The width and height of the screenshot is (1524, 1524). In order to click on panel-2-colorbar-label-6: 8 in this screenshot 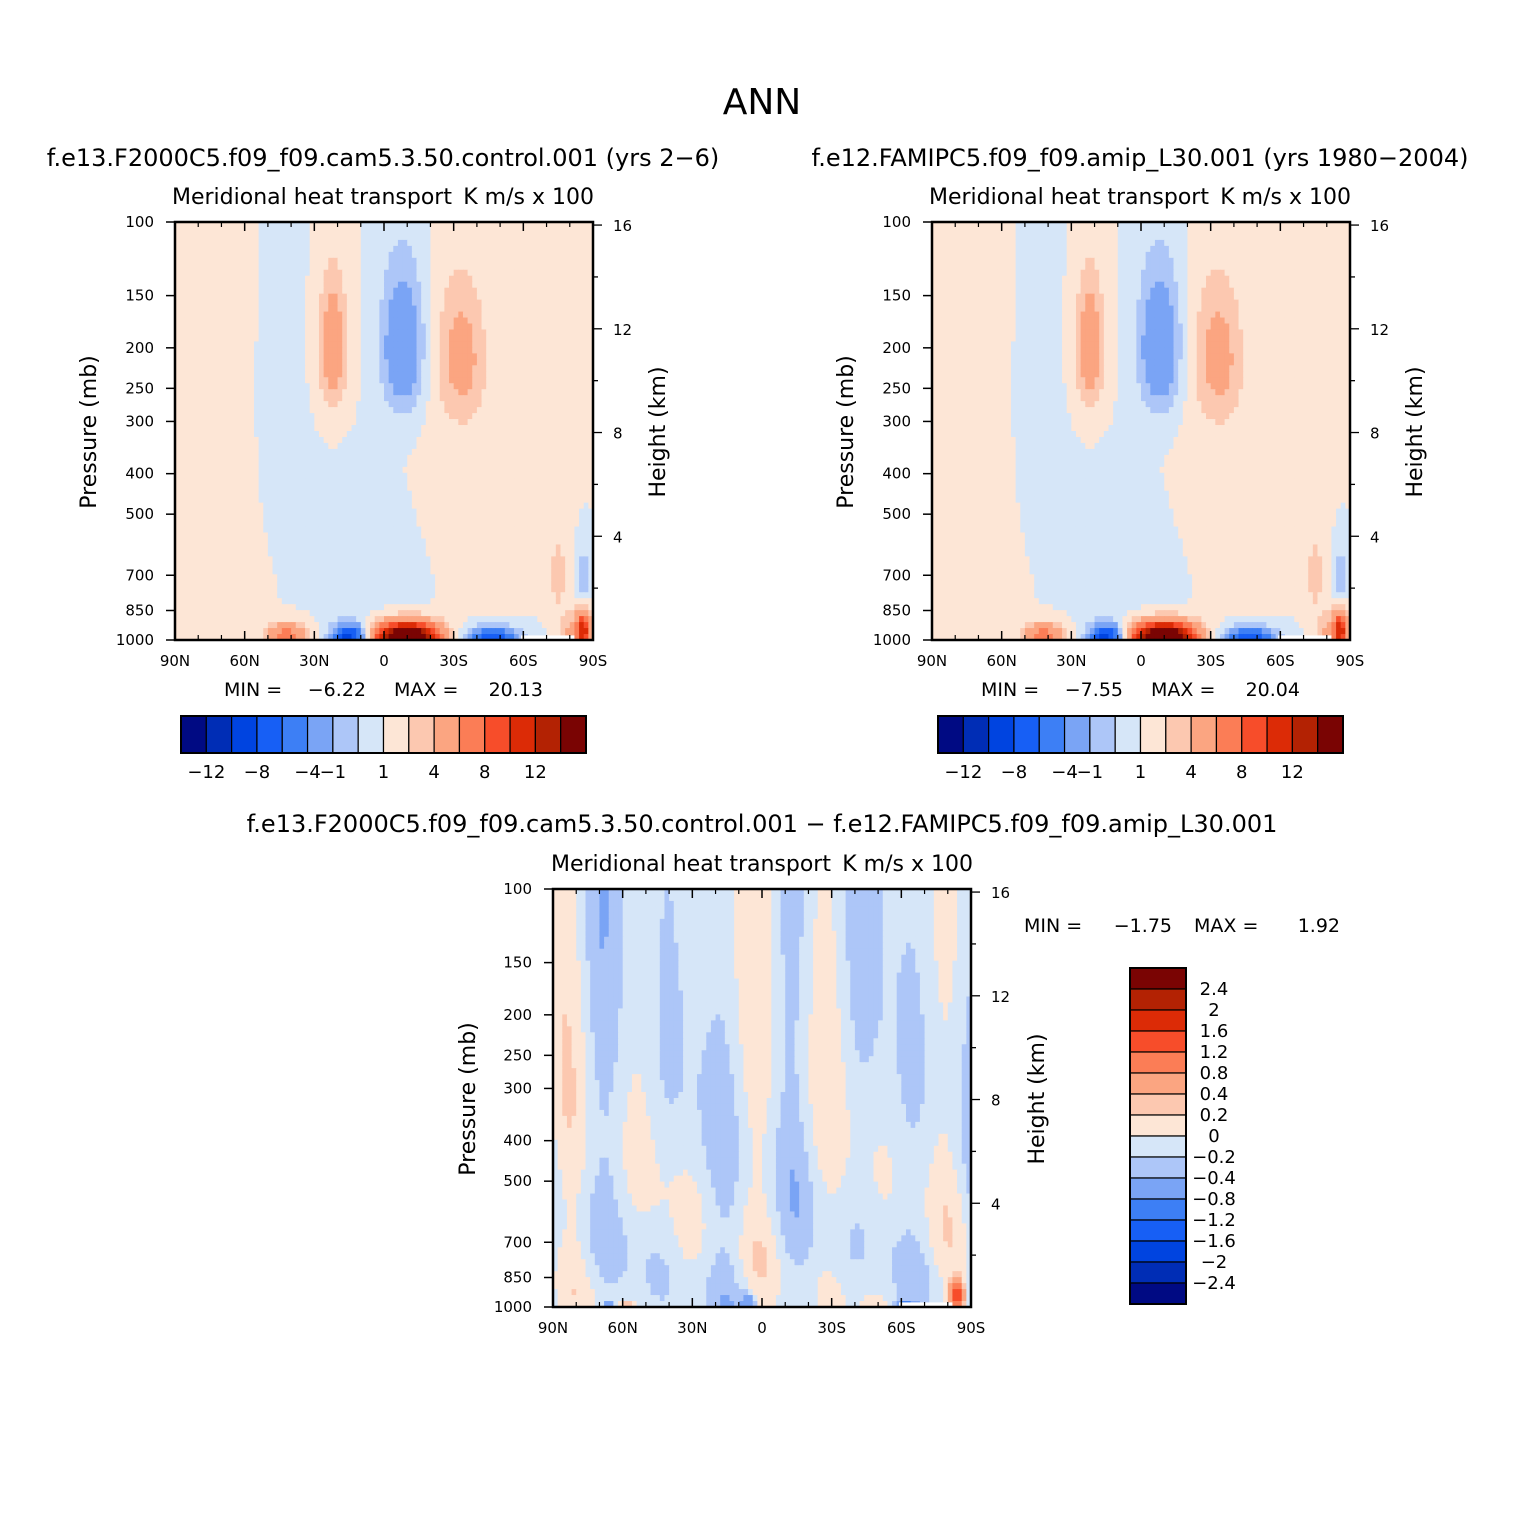, I will do `click(1241, 772)`.